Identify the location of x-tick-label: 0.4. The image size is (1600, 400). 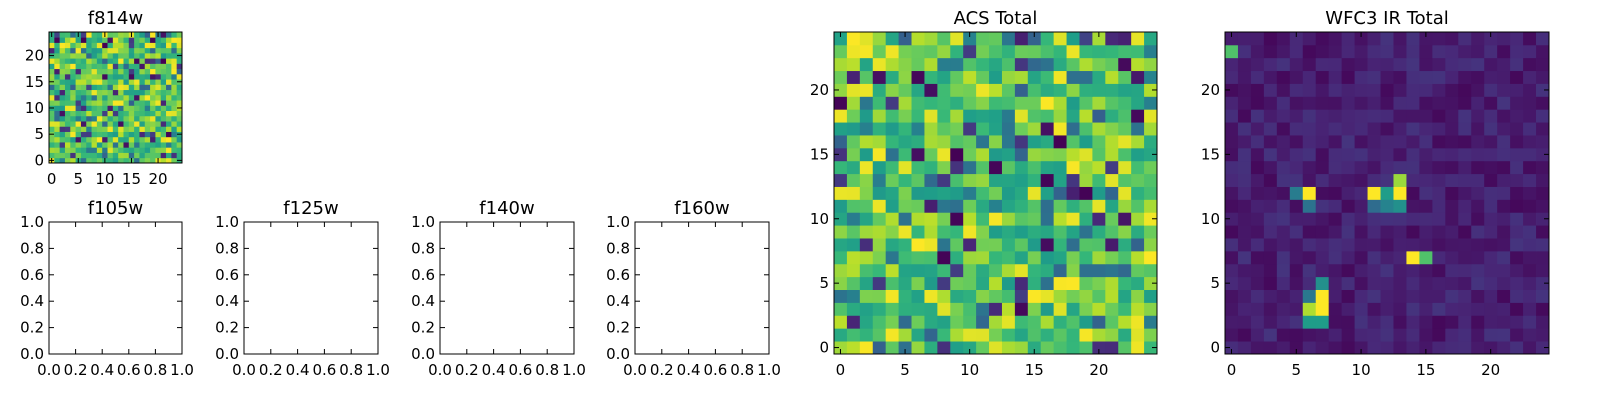
(298, 370).